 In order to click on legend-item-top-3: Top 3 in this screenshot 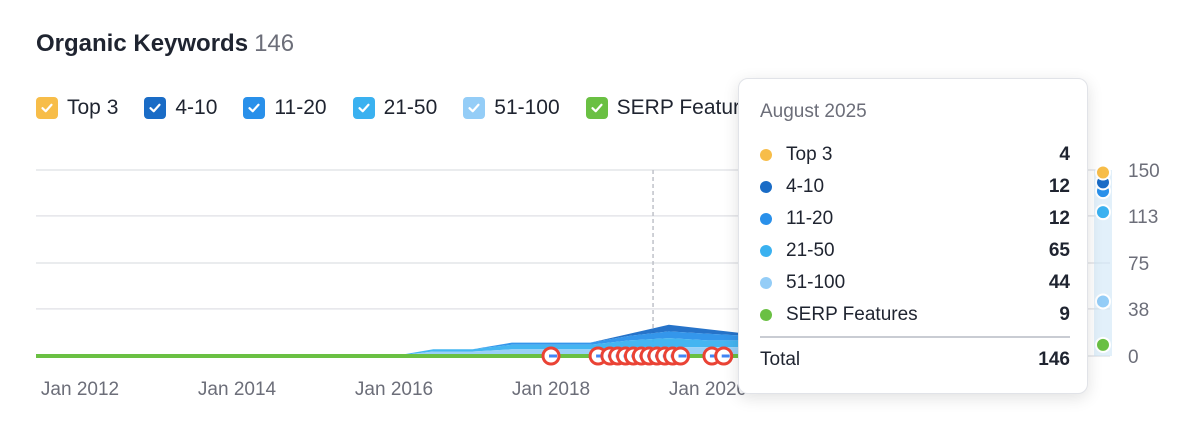, I will do `click(77, 108)`.